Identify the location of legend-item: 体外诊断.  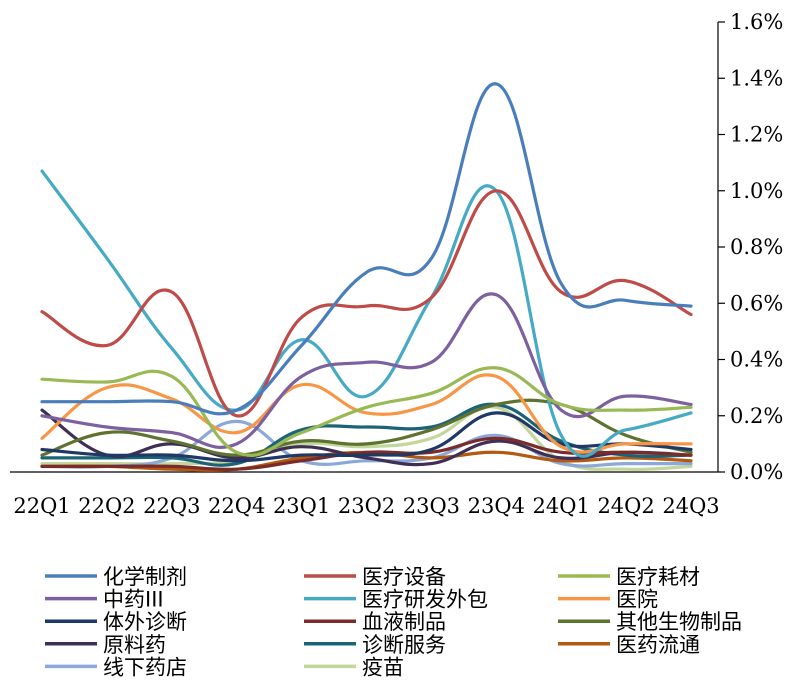
(116, 622).